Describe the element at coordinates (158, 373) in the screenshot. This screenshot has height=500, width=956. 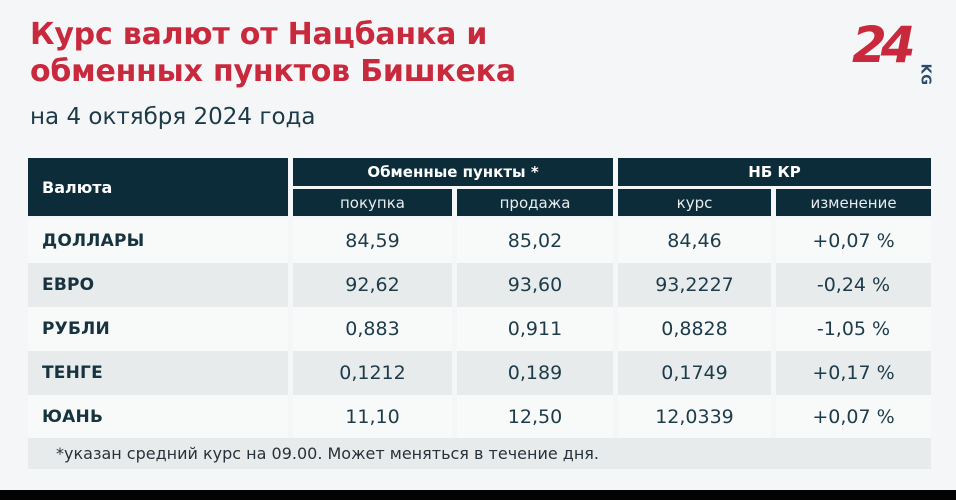
I see `currency-name: ТЕНГЕ` at that location.